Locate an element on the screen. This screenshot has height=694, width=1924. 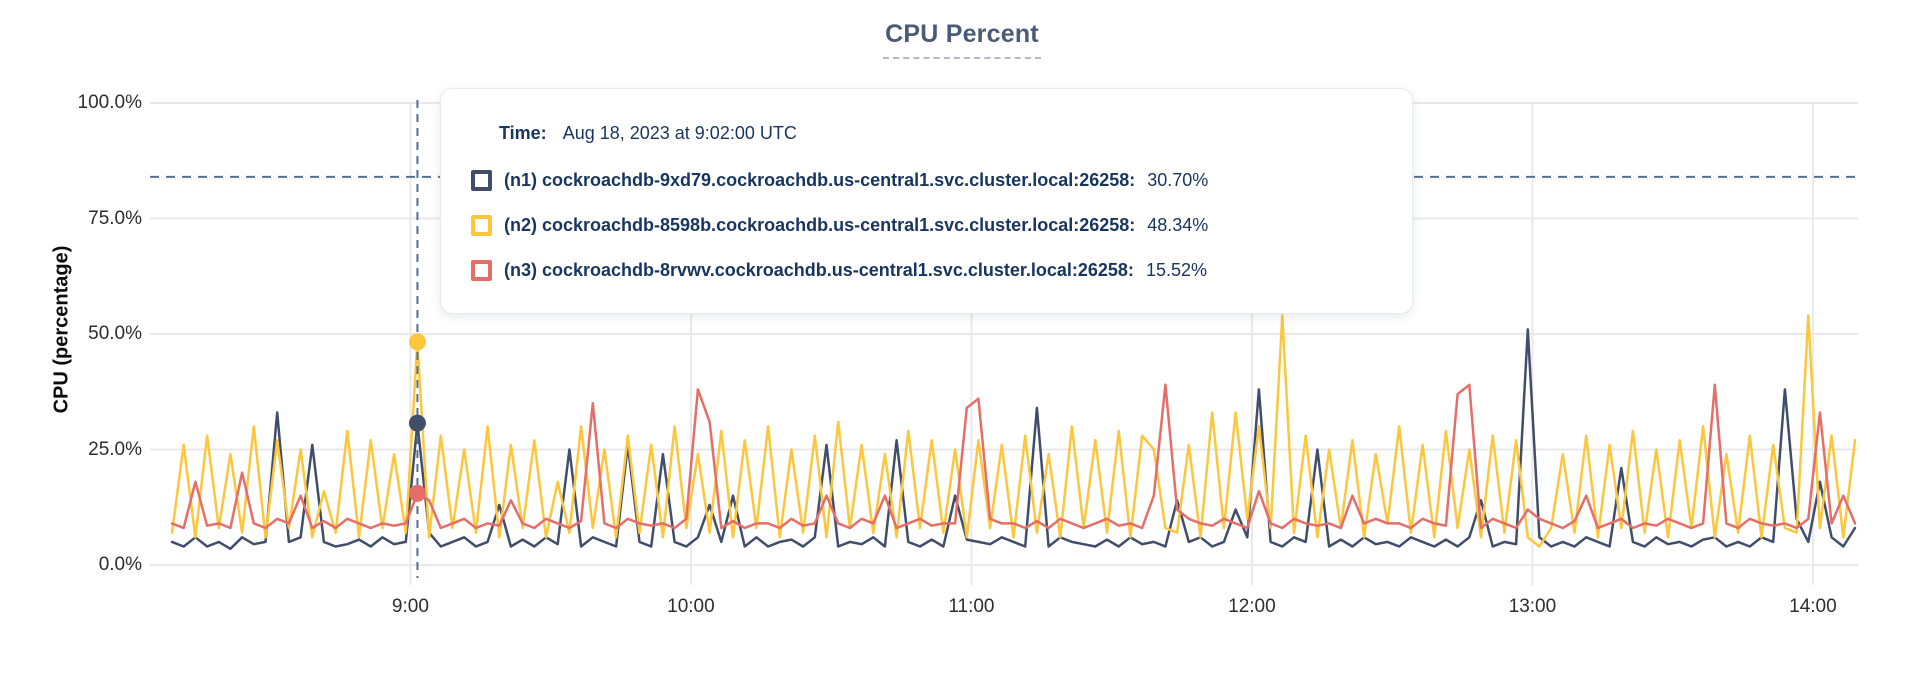
hover-point-n1 is located at coordinates (417, 423).